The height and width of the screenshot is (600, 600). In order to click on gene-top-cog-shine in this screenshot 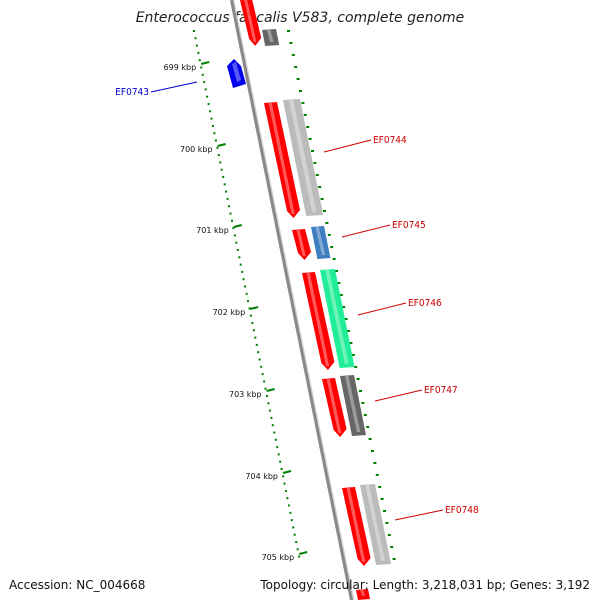, I will do `click(270, 36)`.